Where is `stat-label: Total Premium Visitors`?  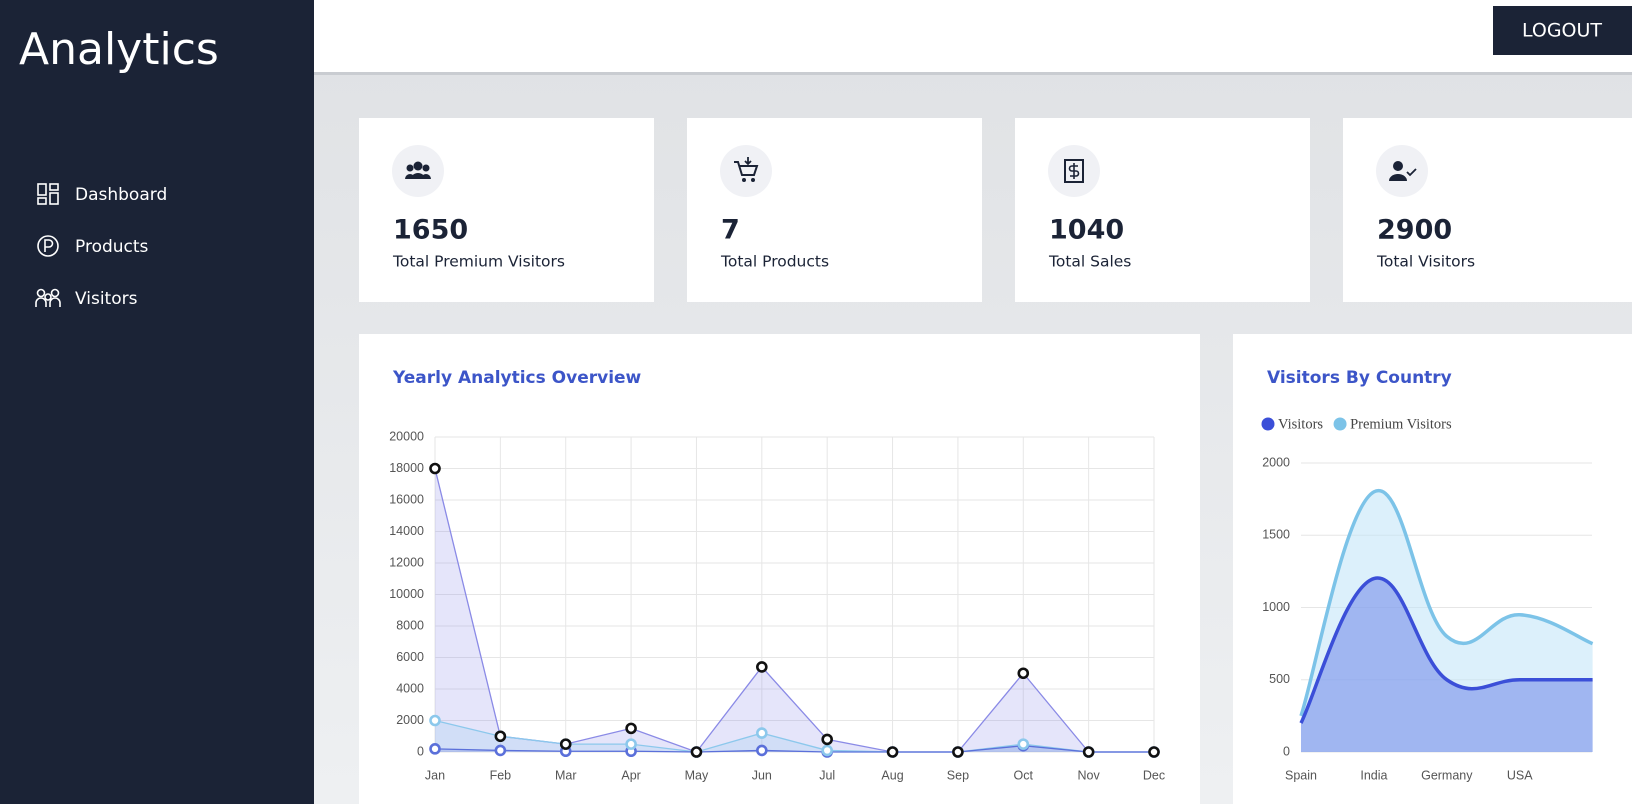 stat-label: Total Premium Visitors is located at coordinates (478, 262).